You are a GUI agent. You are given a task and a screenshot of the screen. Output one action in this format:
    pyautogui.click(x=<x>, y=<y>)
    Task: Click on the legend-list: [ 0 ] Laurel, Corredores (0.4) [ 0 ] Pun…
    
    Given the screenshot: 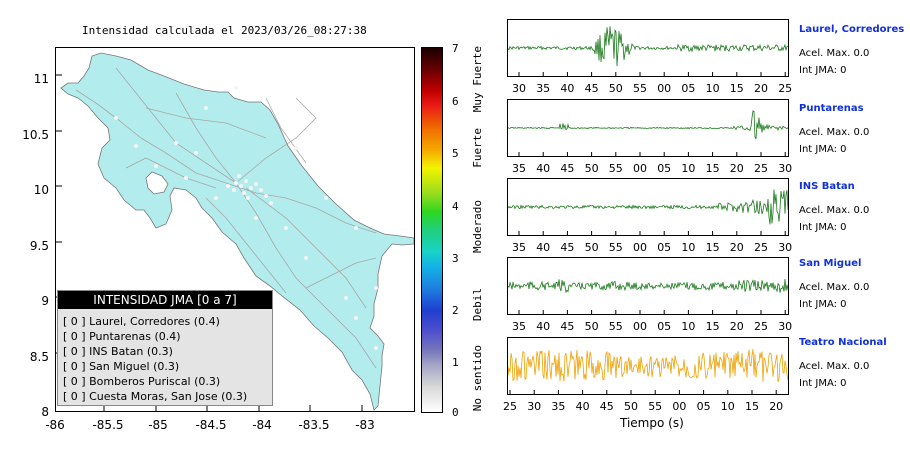 What is the action you would take?
    pyautogui.click(x=167, y=359)
    